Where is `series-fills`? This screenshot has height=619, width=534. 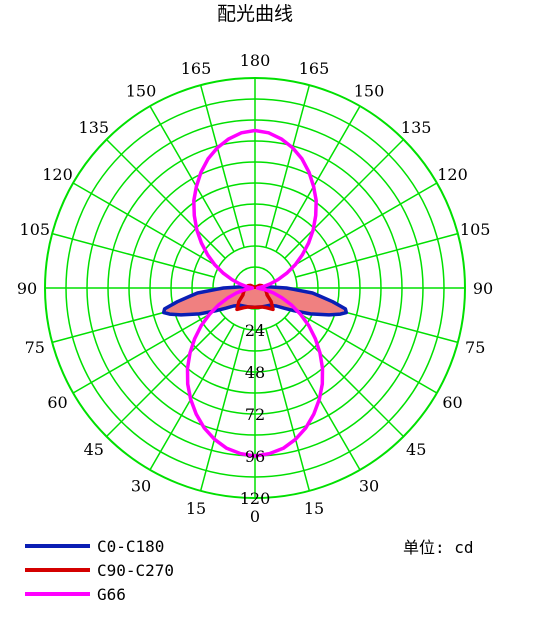 series-fills is located at coordinates (255, 300).